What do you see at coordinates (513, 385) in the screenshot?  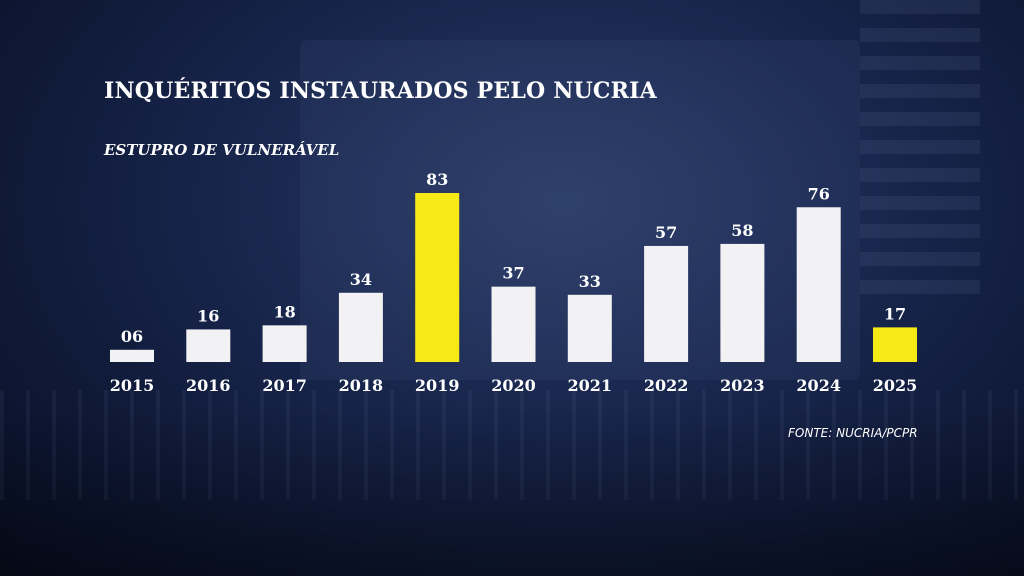 I see `tick-label-2020: 2020` at bounding box center [513, 385].